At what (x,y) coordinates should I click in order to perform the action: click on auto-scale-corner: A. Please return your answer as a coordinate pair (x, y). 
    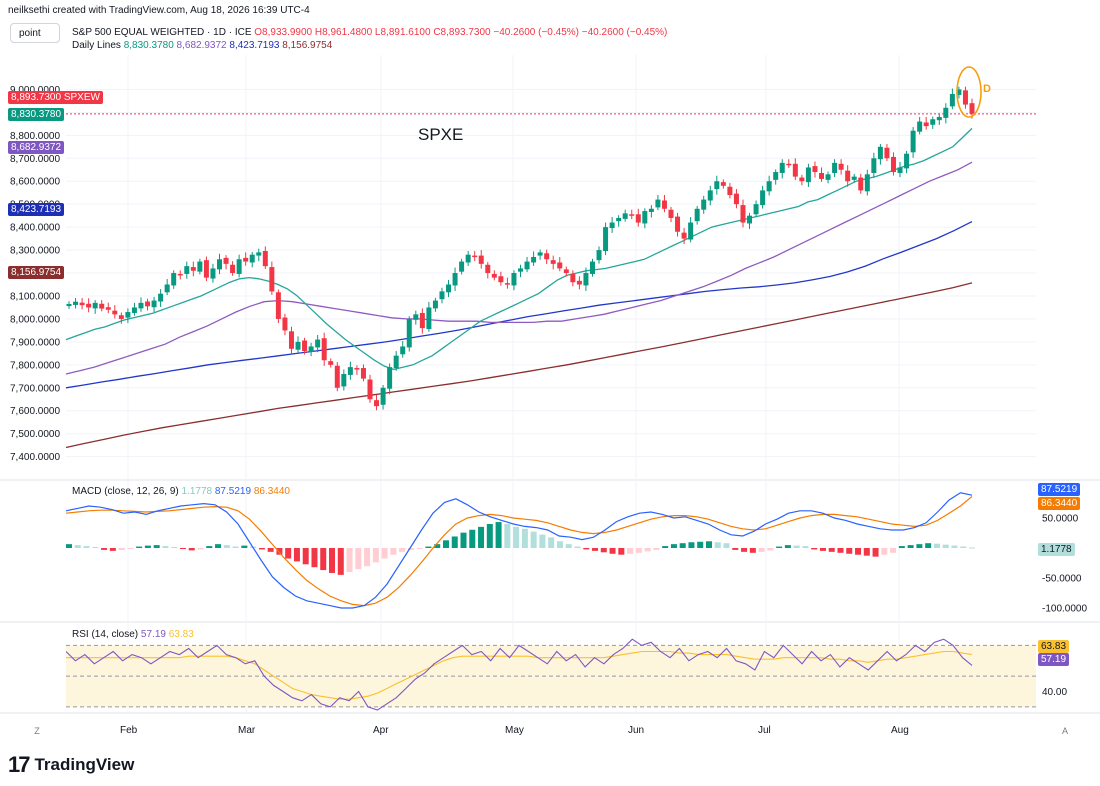
    Looking at the image, I should click on (1064, 731).